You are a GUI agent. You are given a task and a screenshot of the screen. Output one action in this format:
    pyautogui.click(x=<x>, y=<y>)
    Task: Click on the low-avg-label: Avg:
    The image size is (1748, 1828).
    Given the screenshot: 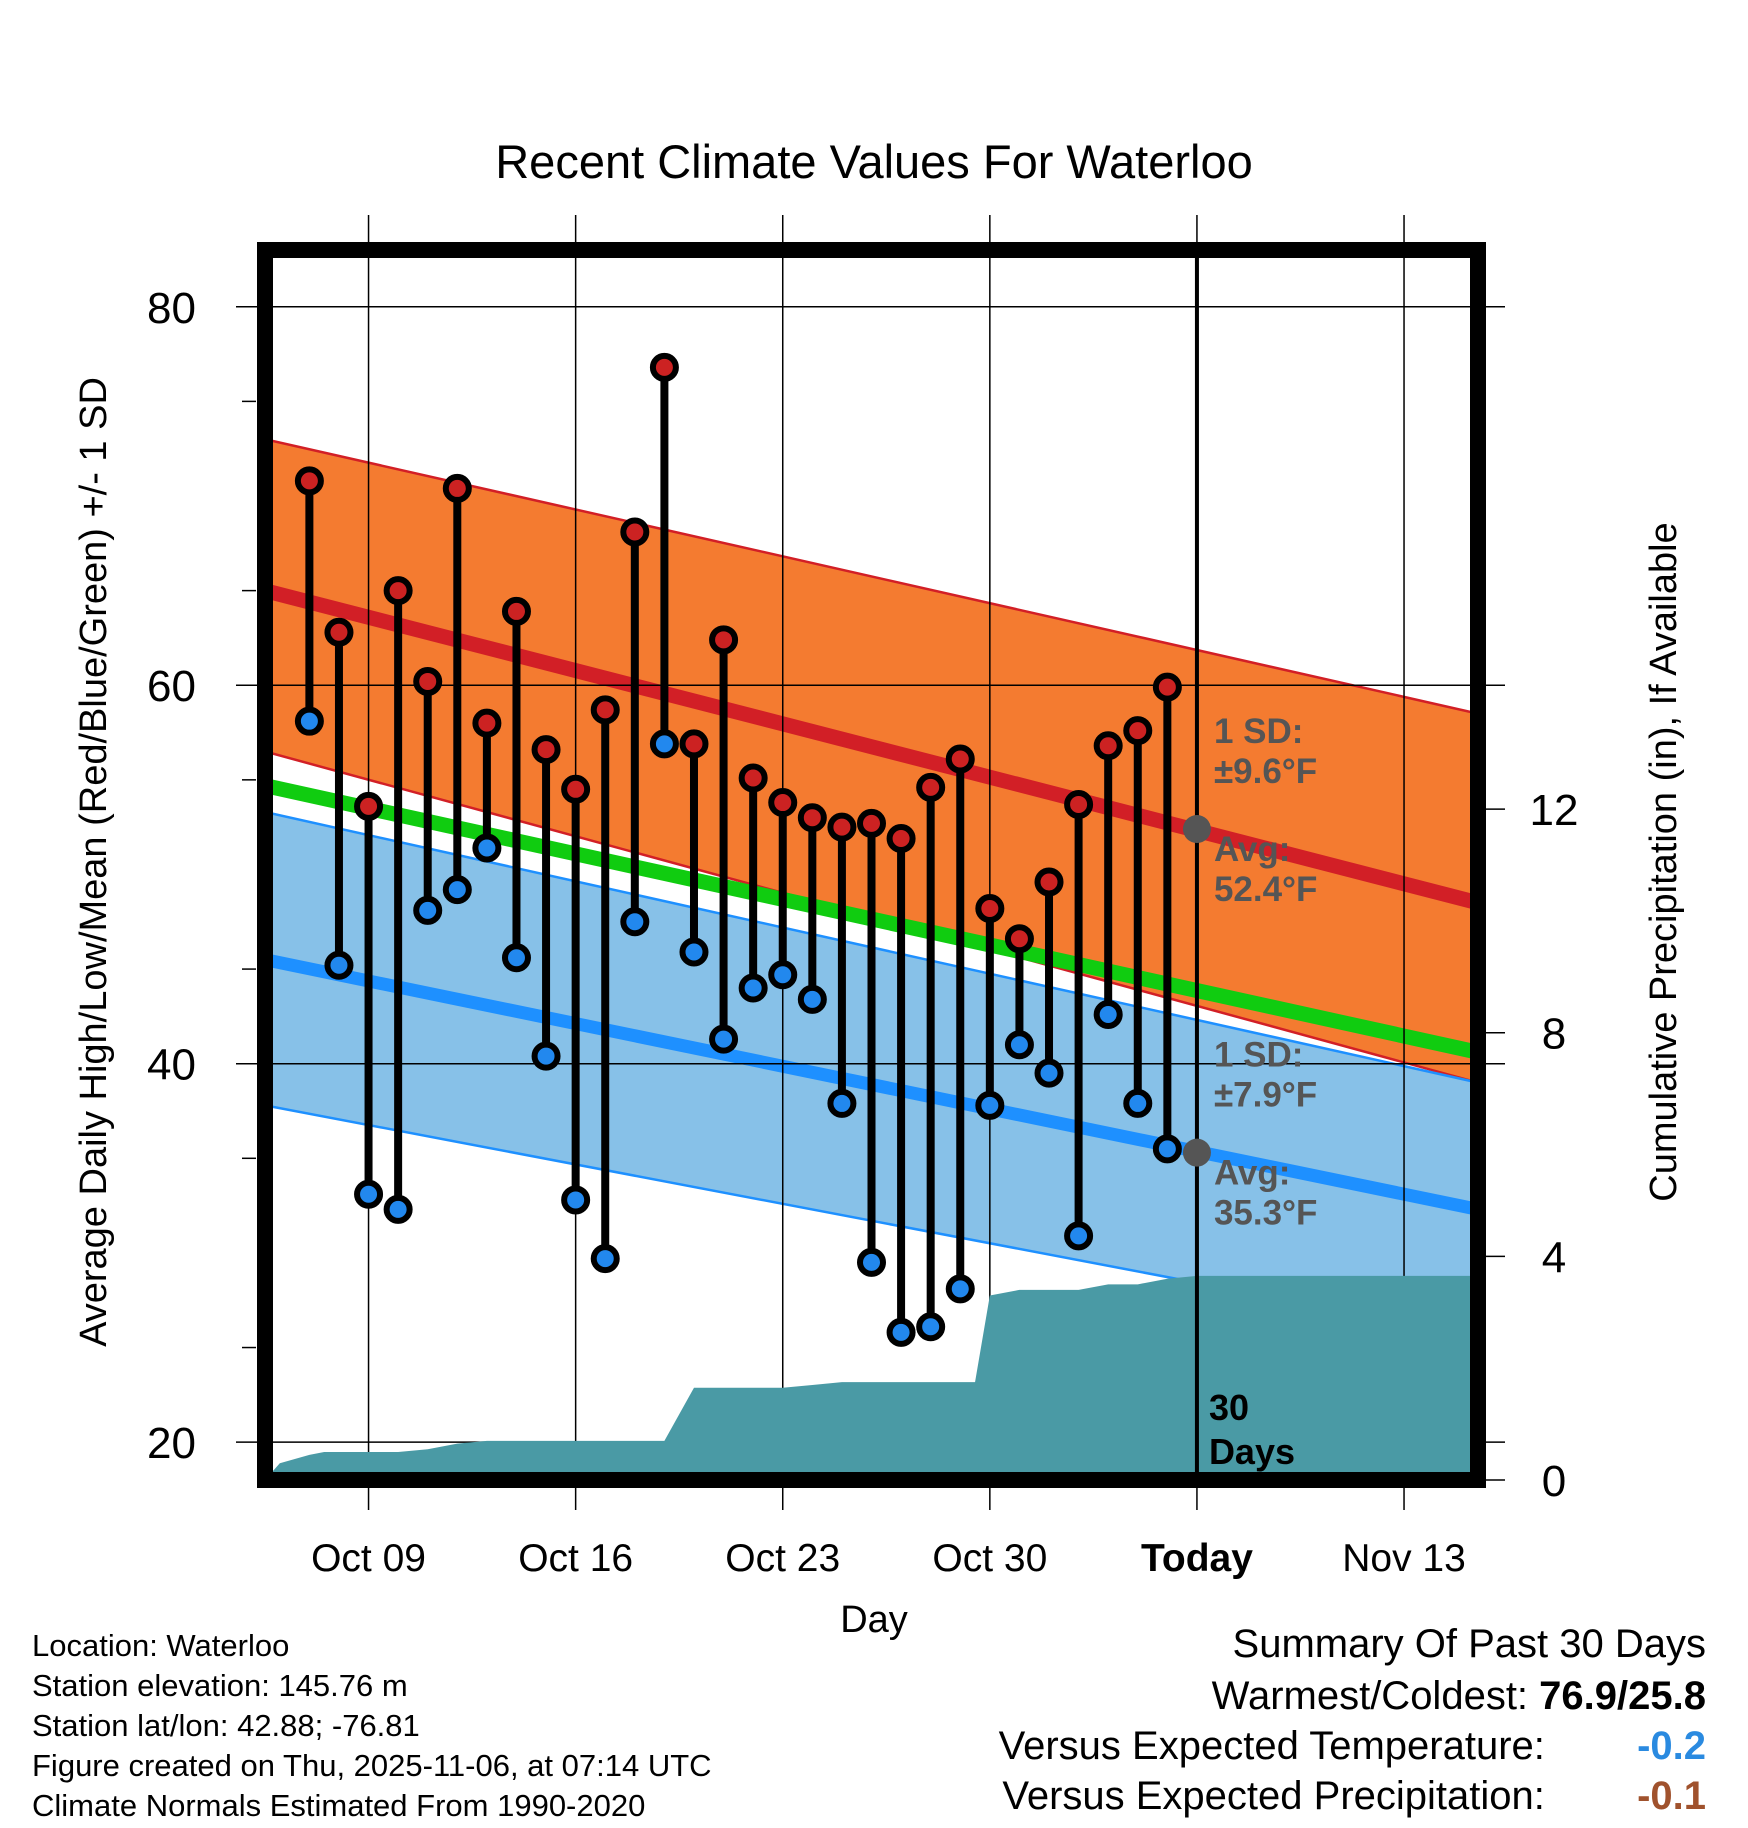 What is the action you would take?
    pyautogui.click(x=1252, y=1173)
    